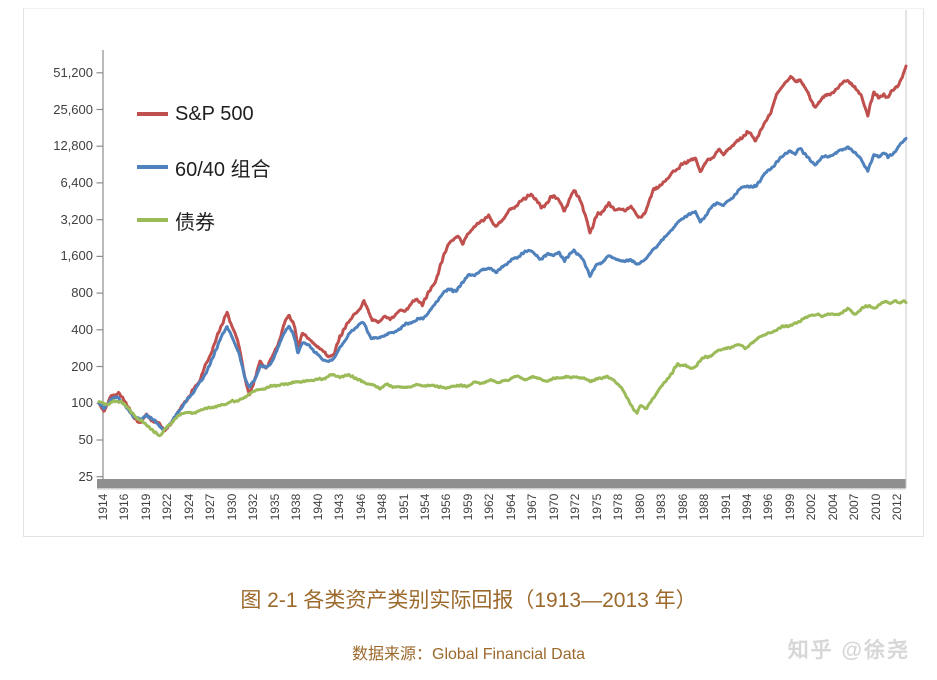  Describe the element at coordinates (468, 600) in the screenshot. I see `chart-caption: 图 2-1 各类资产类别实际回报（1913—2013 年）` at that location.